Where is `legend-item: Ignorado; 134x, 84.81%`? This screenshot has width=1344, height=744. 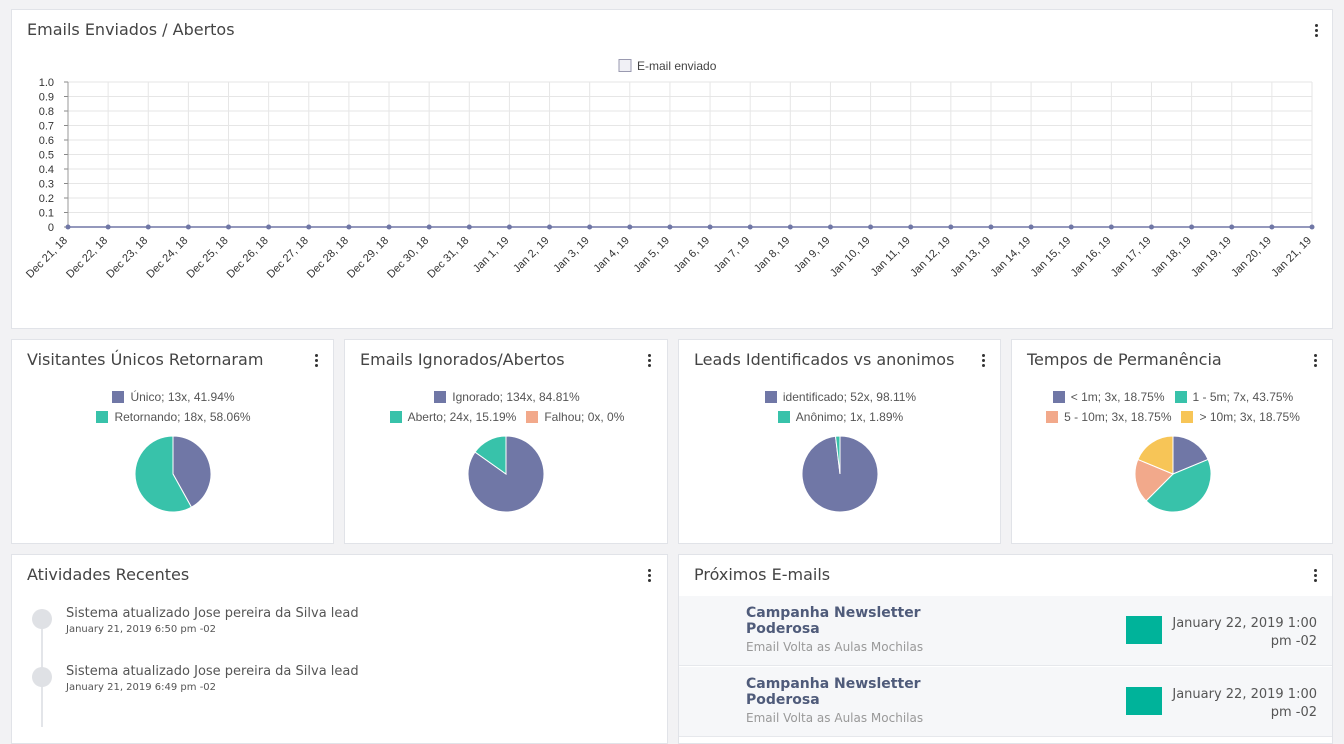 legend-item: Ignorado; 134x, 84.81% is located at coordinates (507, 397).